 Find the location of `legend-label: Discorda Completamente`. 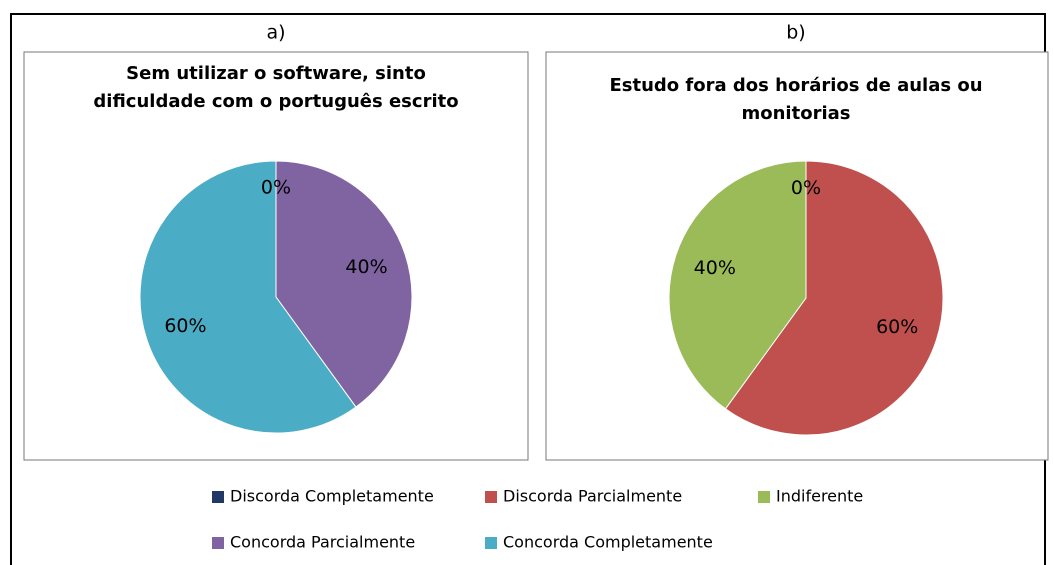

legend-label: Discorda Completamente is located at coordinates (332, 496).